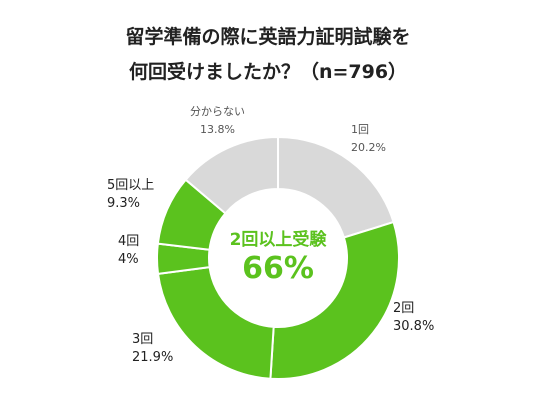 The width and height of the screenshot is (536, 402). Describe the element at coordinates (268, 72) in the screenshot. I see `chart-title-line2: 何回受けましたか？（n=796）` at that location.